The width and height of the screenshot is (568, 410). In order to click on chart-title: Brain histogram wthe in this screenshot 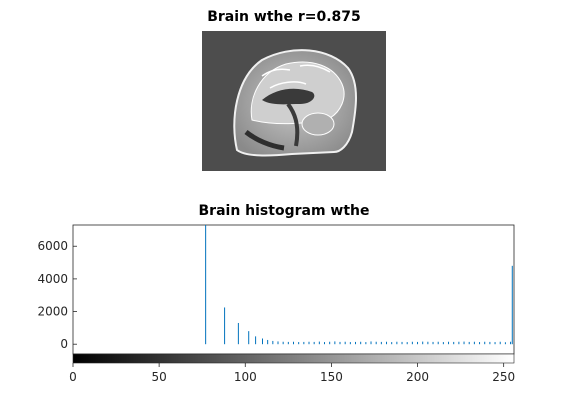, I will do `click(284, 211)`.